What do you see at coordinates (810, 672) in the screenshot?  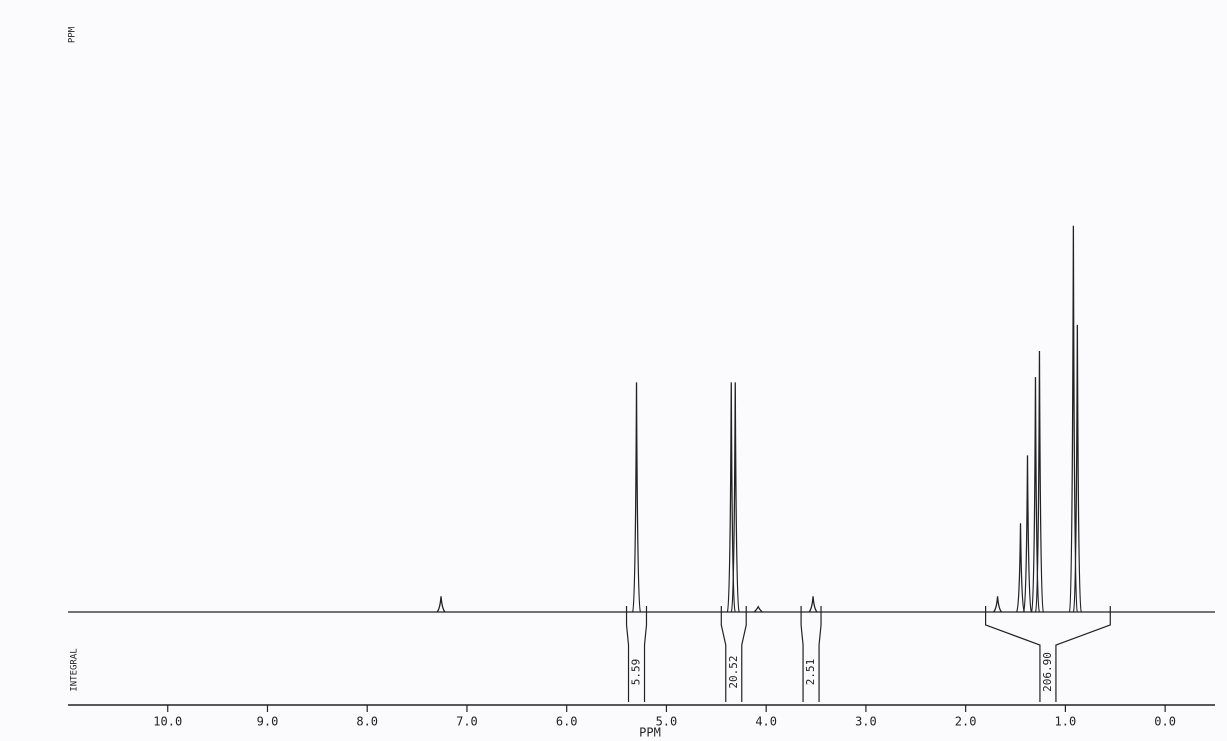 I see `integral-value: 2.51` at bounding box center [810, 672].